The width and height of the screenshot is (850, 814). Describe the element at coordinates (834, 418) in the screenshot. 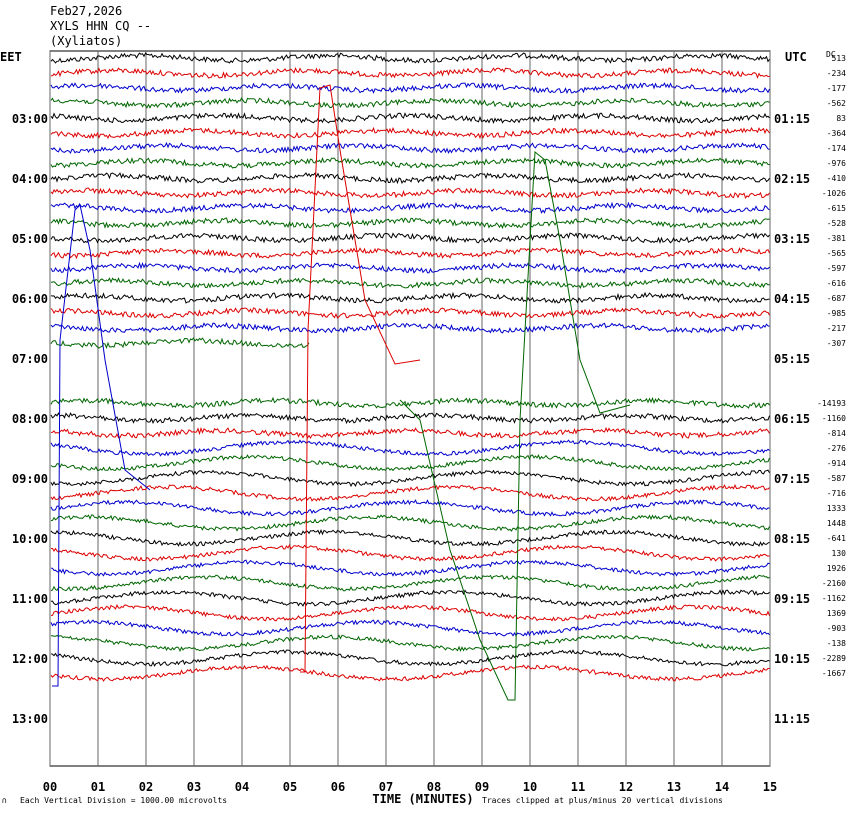

I see `dc-offset-label: -1160` at that location.